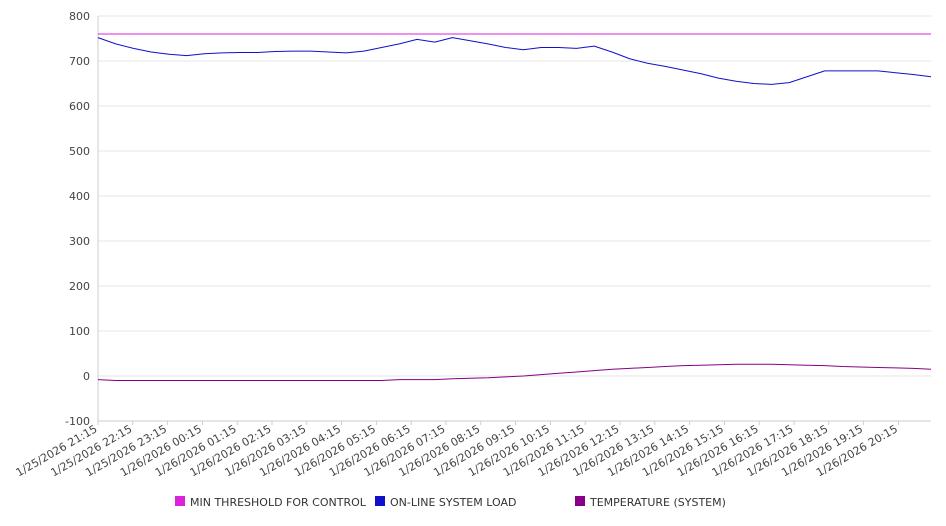  Describe the element at coordinates (79, 286) in the screenshot. I see `y-tick-label: 200` at that location.